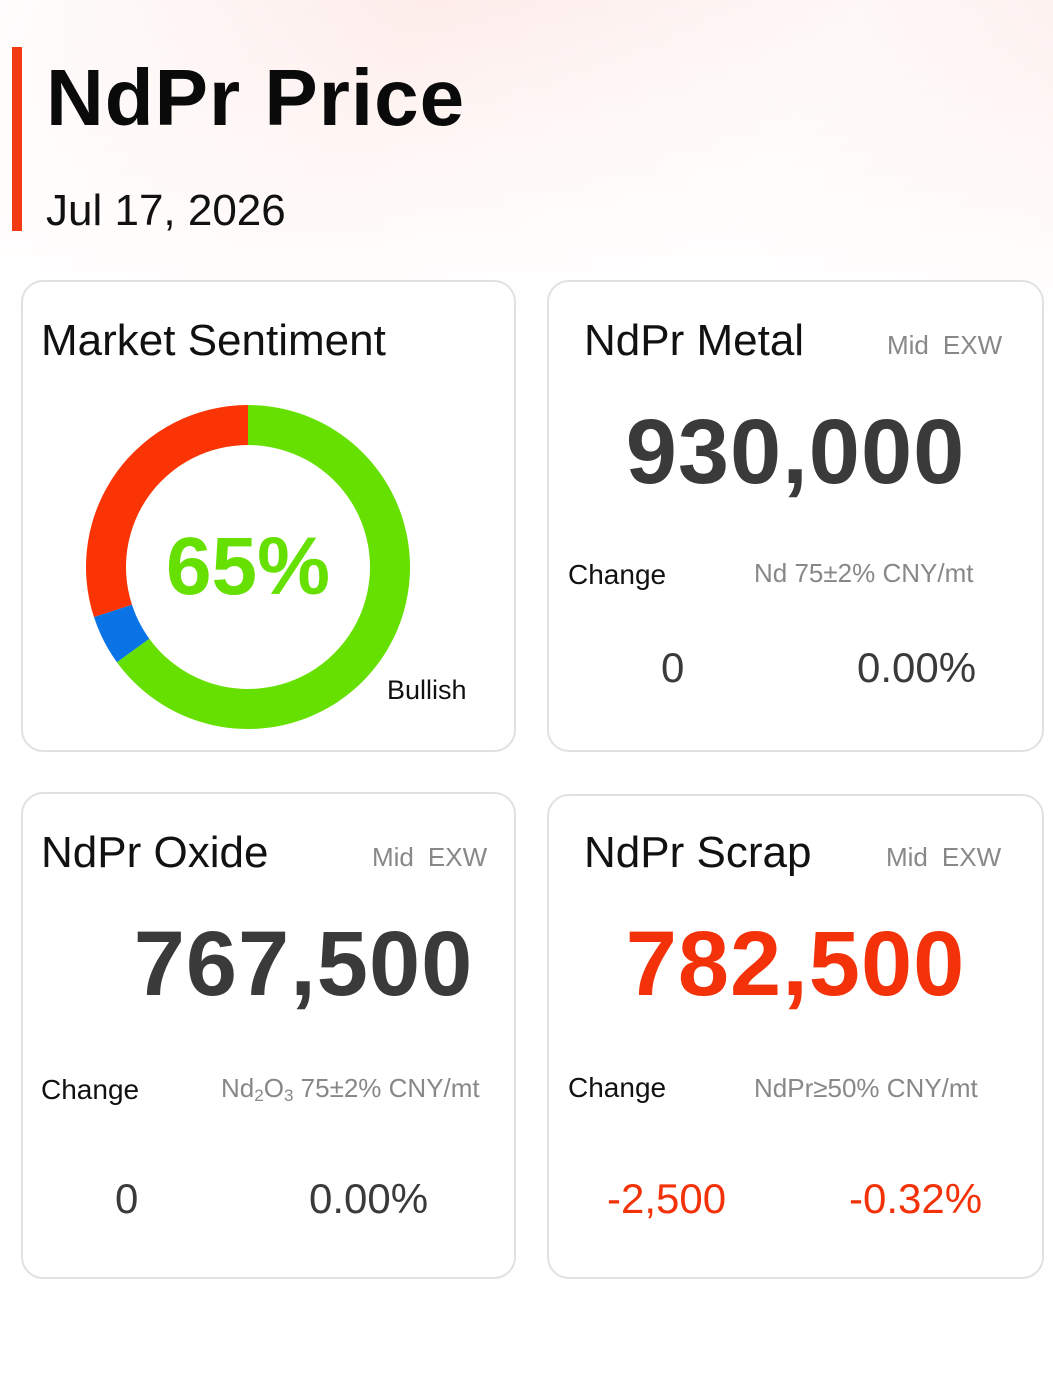 The width and height of the screenshot is (1053, 1389). I want to click on ndpr-scrap-change-label: Change, so click(617, 1087).